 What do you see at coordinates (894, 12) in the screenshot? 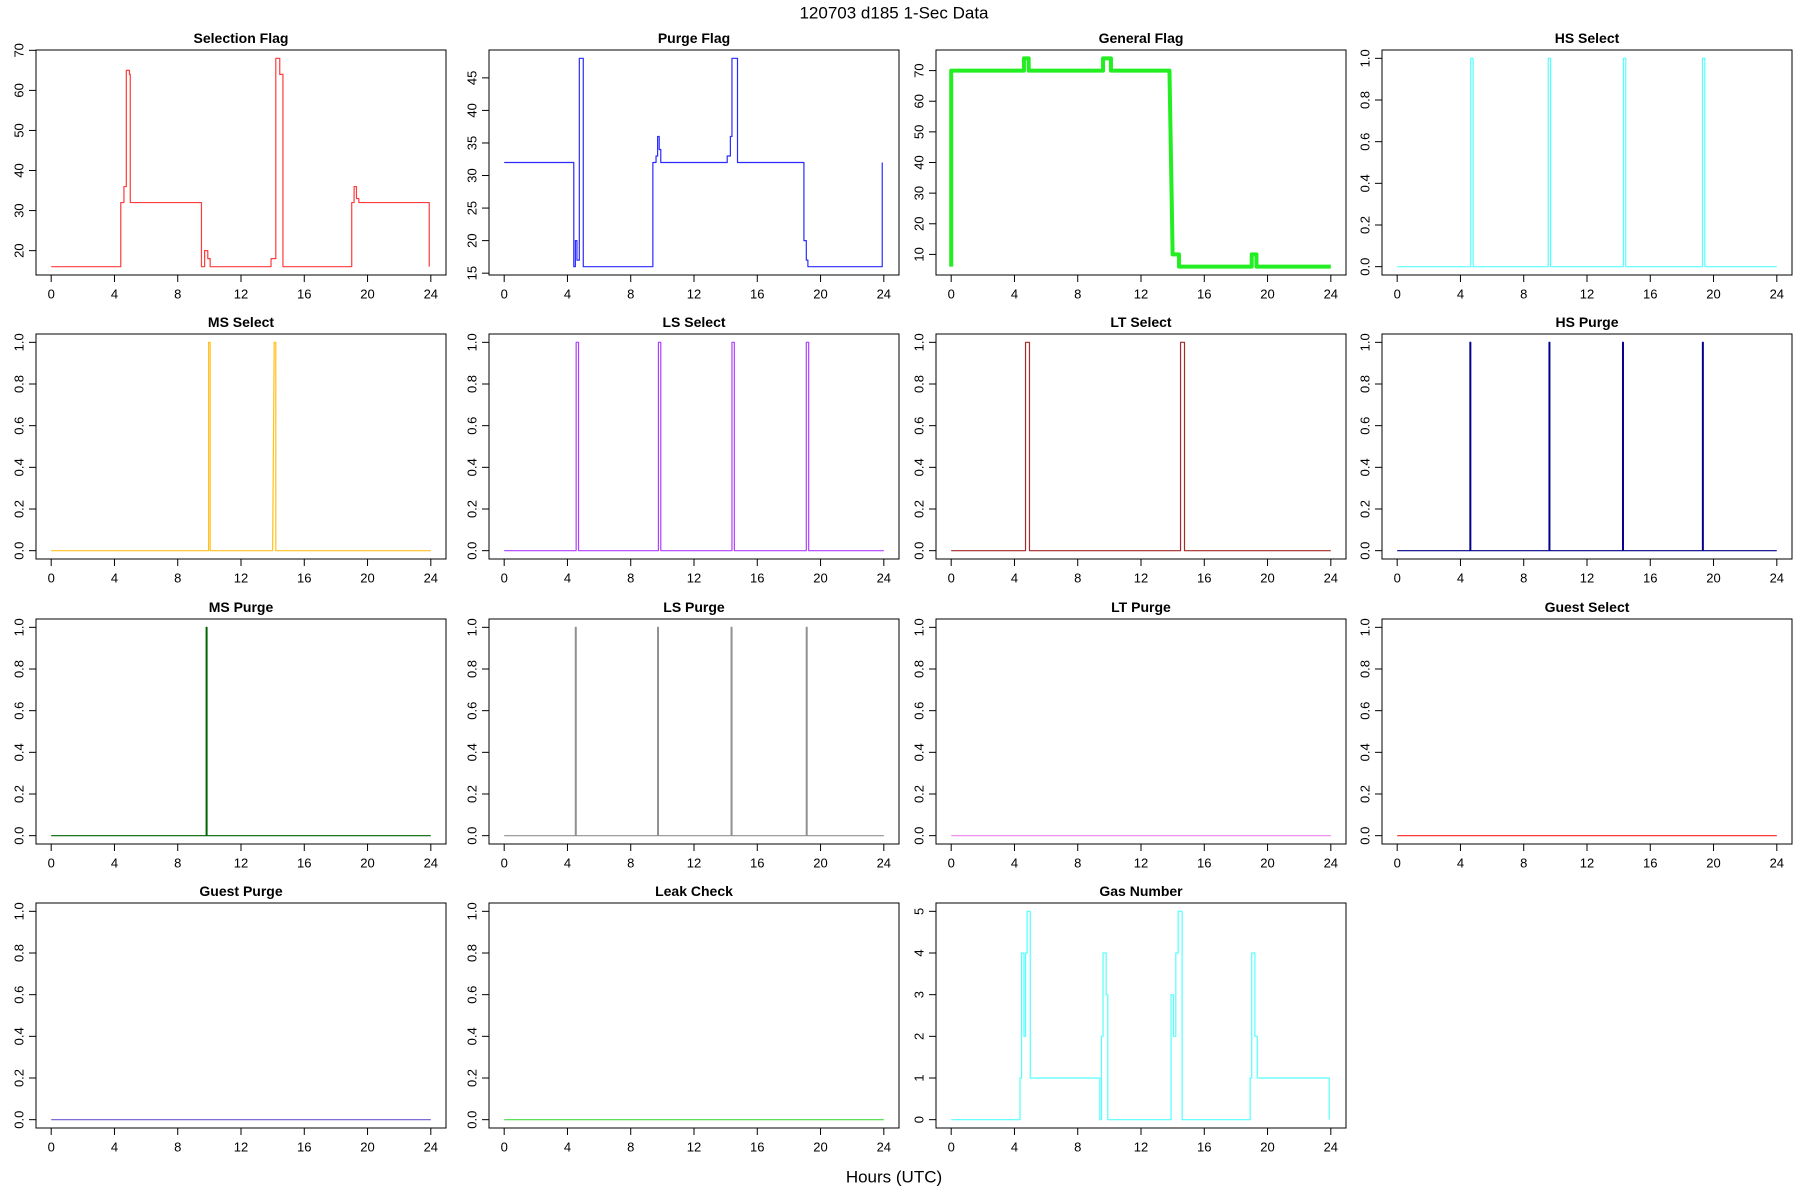
I see `figure-title: 120703 d185 1-Sec Data` at bounding box center [894, 12].